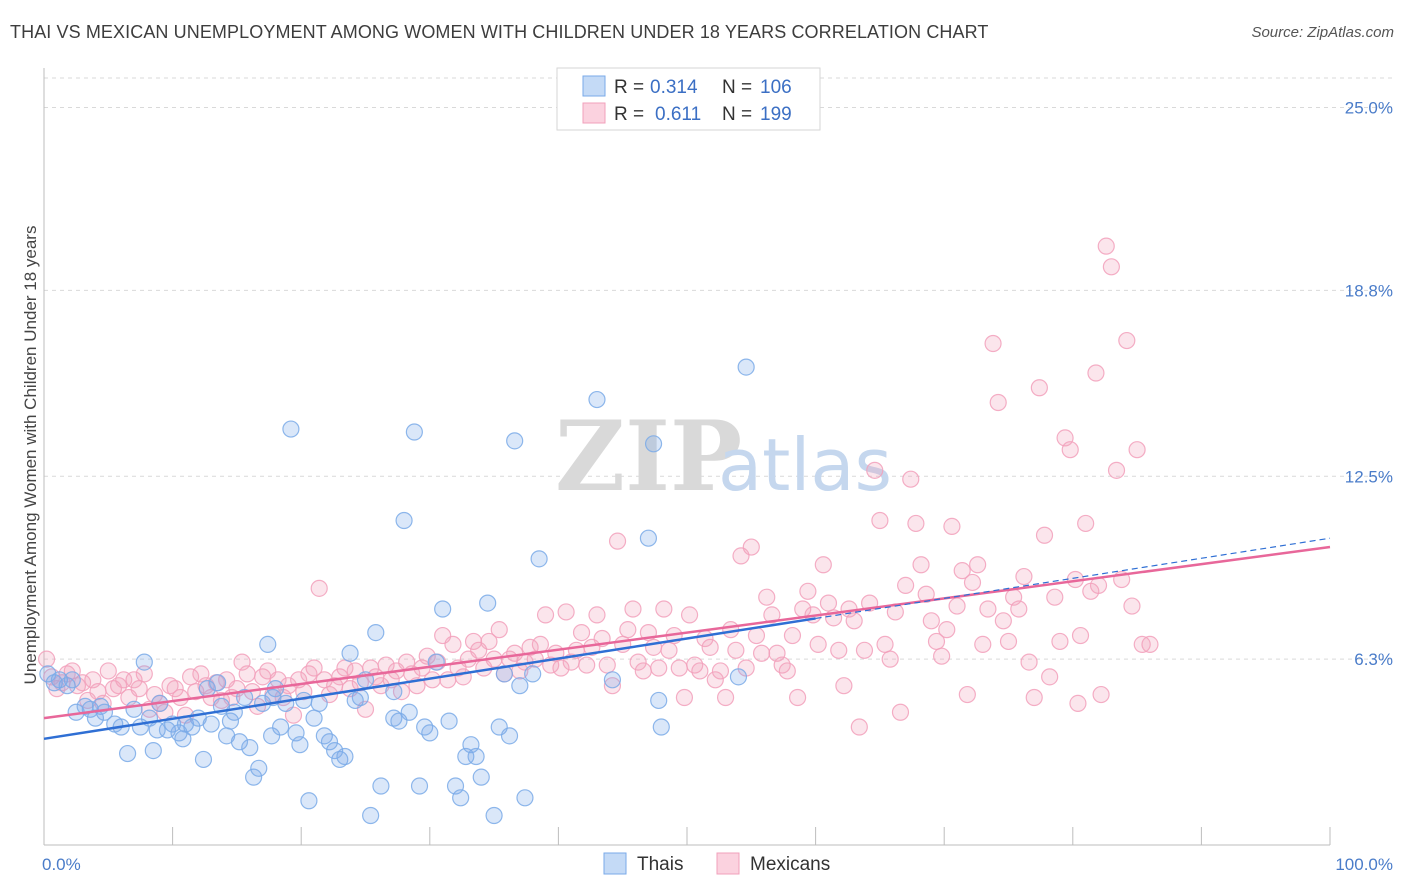 This screenshot has height=892, width=1406. Describe the element at coordinates (594, 86) in the screenshot. I see `legend-swatch-thais` at that location.